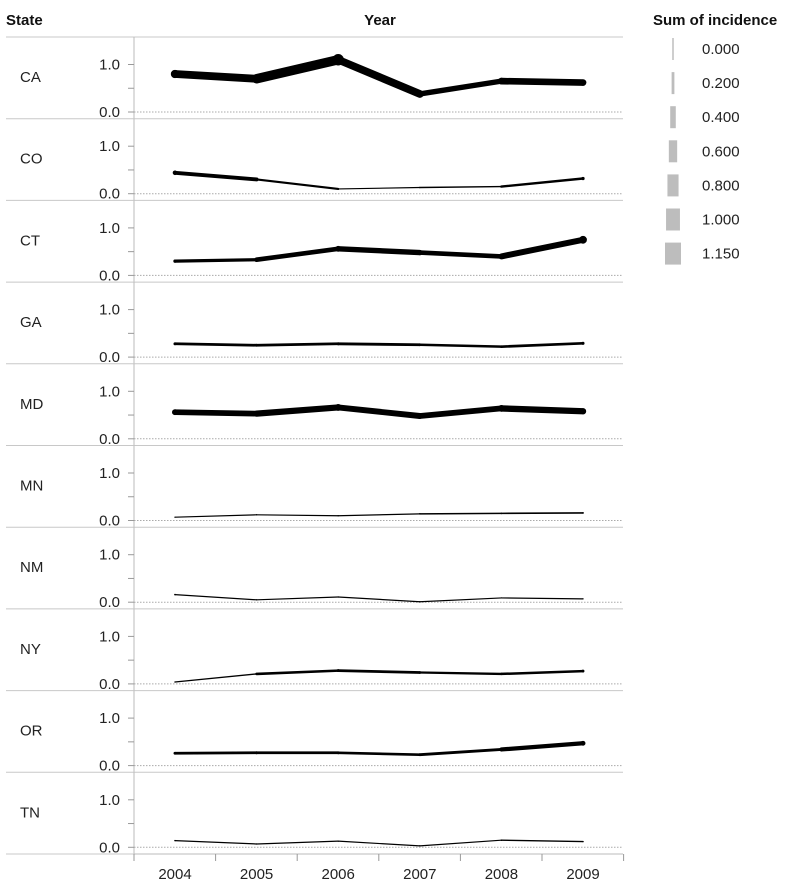 Image resolution: width=803 pixels, height=882 pixels. Describe the element at coordinates (721, 151) in the screenshot. I see `legend-label: 0.600` at that location.